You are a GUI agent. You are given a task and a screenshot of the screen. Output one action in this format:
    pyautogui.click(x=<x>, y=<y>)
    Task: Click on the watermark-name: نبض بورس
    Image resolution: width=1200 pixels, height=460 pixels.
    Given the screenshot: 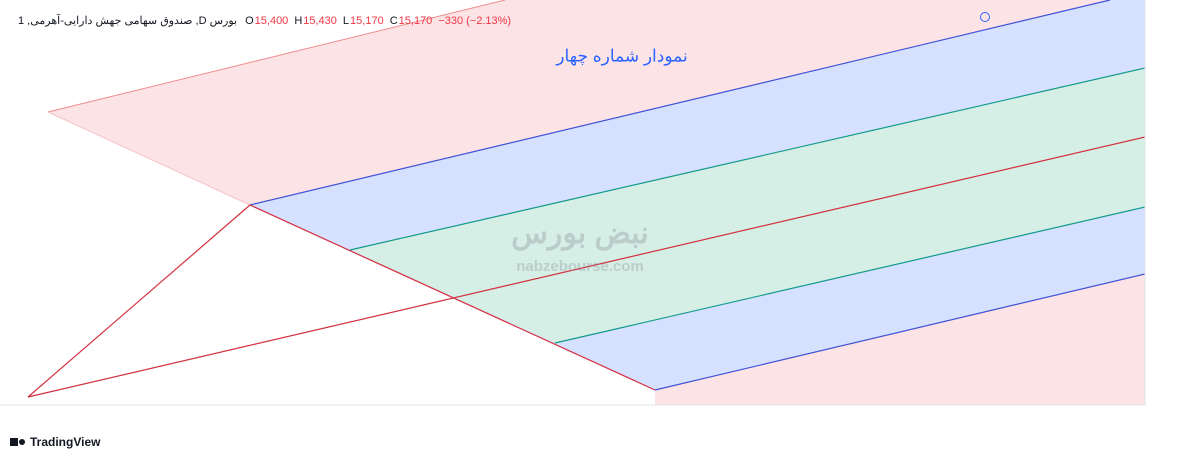 What is the action you would take?
    pyautogui.click(x=579, y=234)
    